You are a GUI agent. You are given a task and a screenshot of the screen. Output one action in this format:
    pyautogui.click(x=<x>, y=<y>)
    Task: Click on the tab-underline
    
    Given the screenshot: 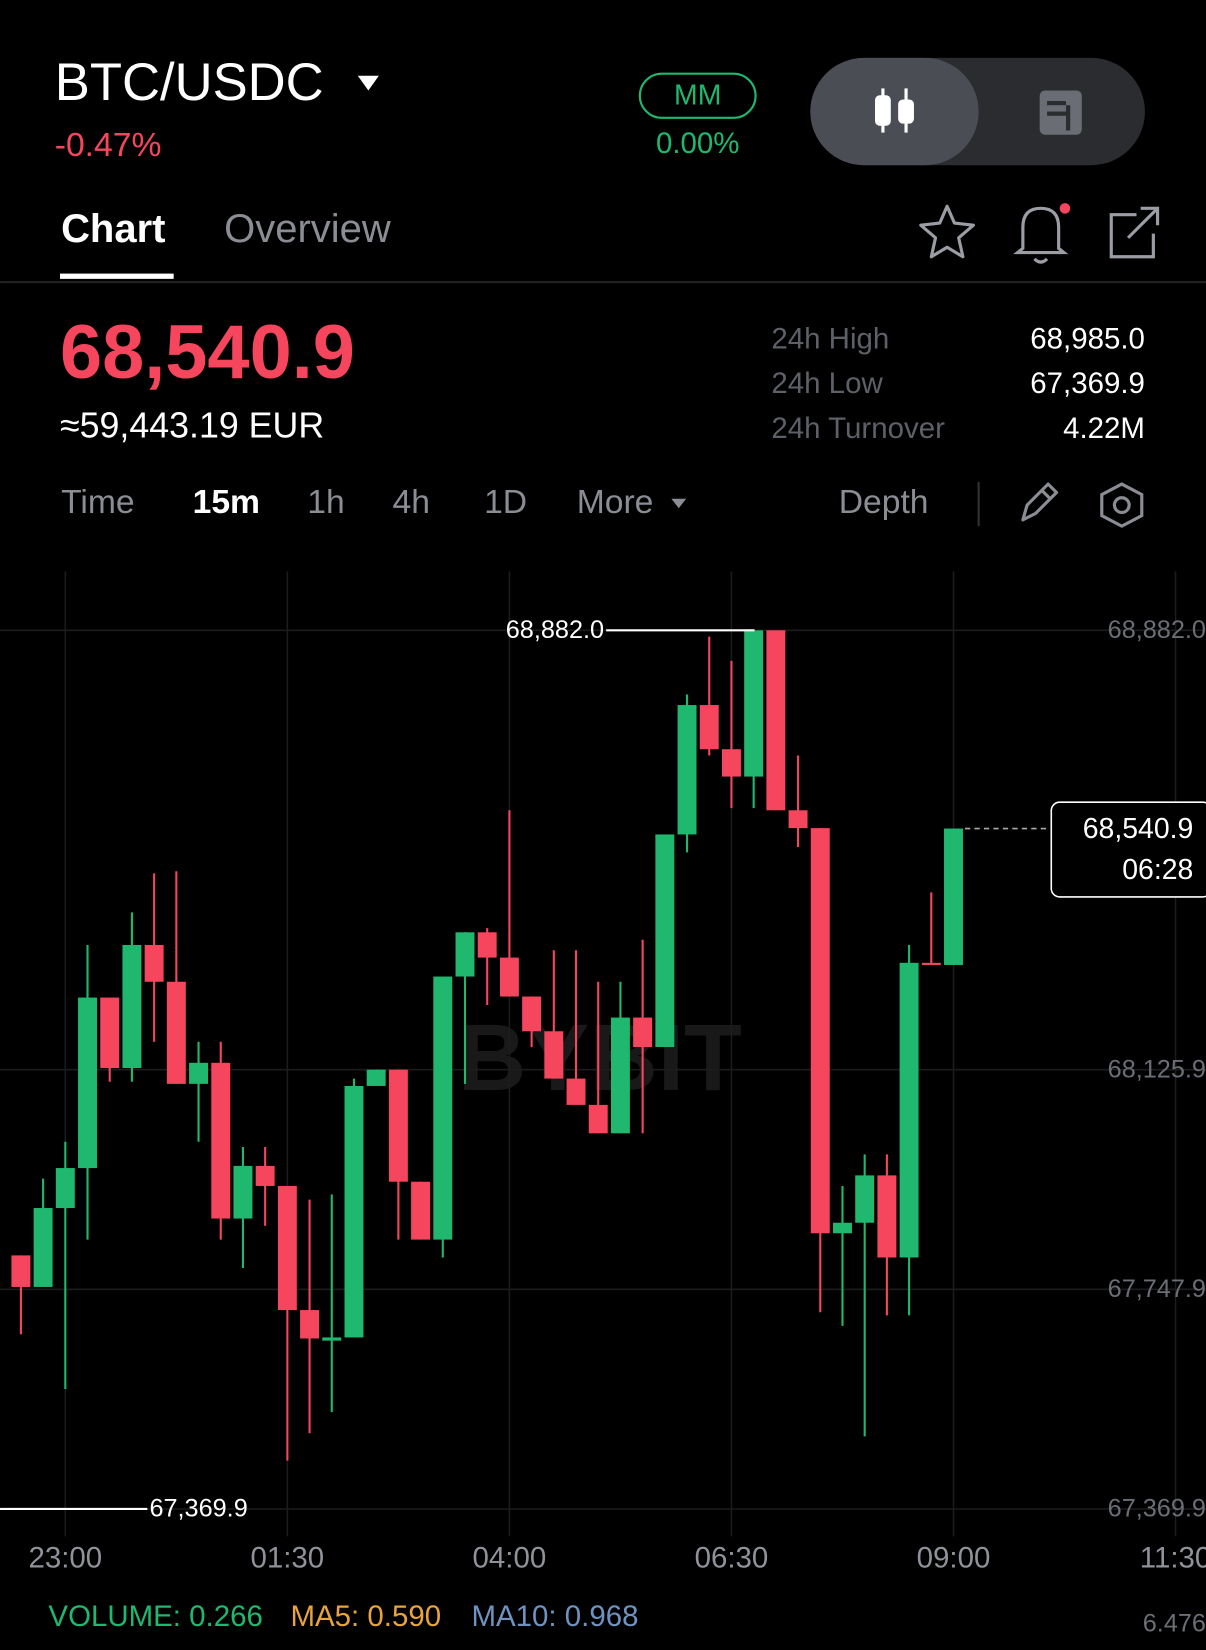 What is the action you would take?
    pyautogui.click(x=117, y=276)
    